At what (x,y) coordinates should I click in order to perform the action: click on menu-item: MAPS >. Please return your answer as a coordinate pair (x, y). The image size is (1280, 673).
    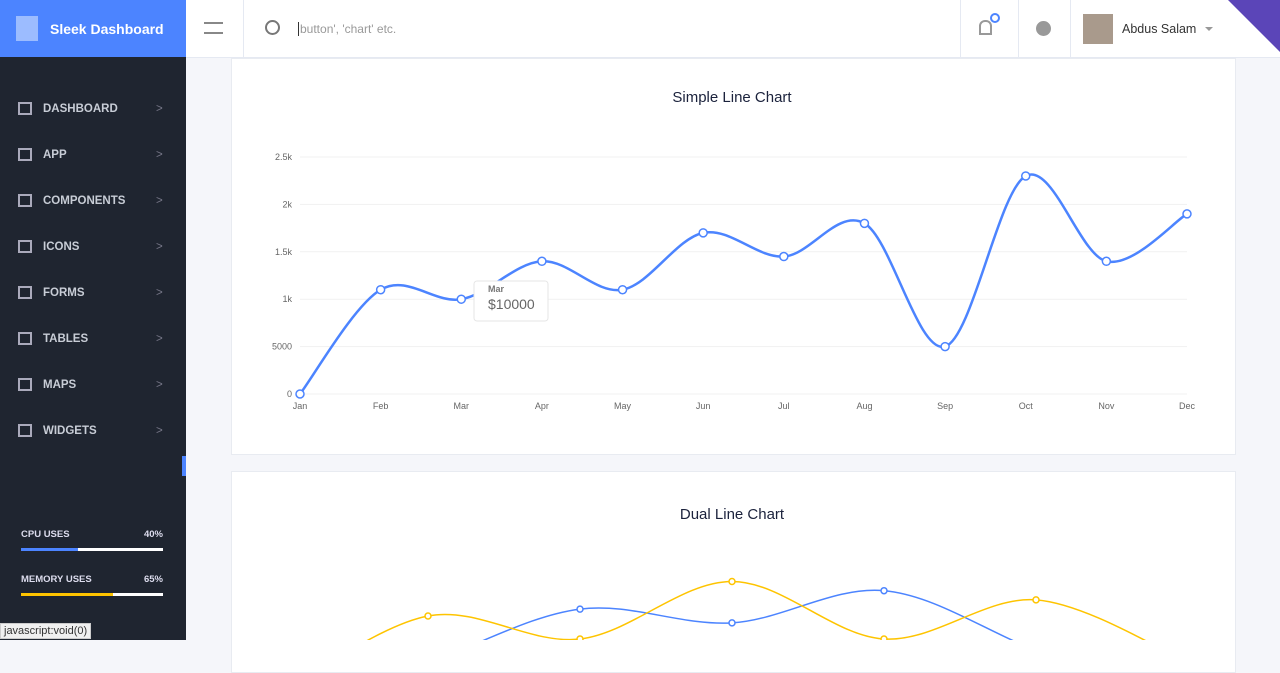
    Looking at the image, I should click on (93, 386).